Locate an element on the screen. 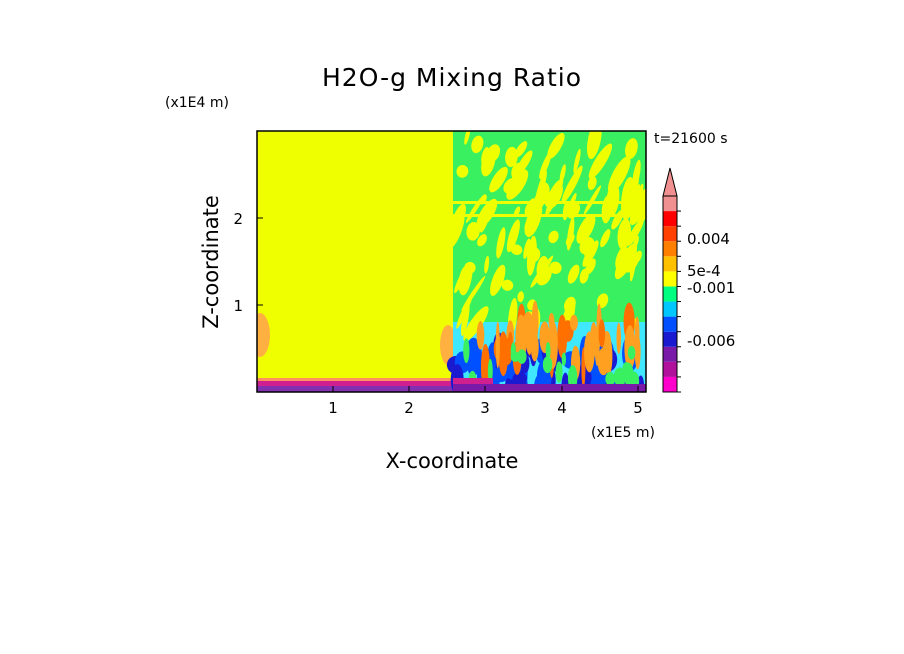 The width and height of the screenshot is (904, 654). y-unit-label: (x1E4 m) is located at coordinates (197, 103).